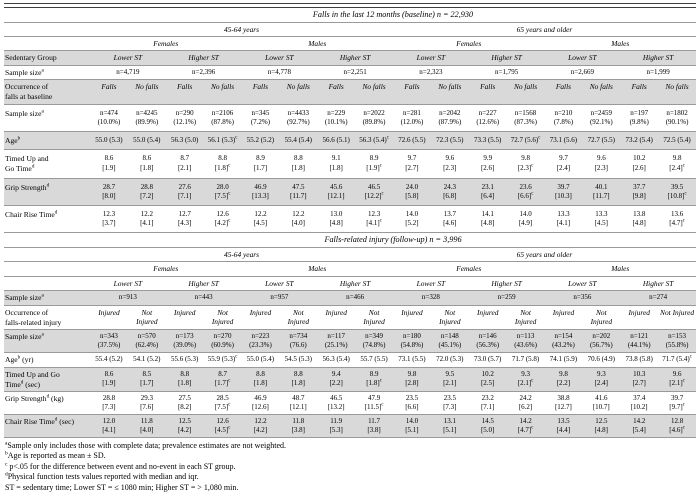 The height and width of the screenshot is (501, 700). I want to click on data-cell: 8.7 [1.7]c, so click(222, 380).